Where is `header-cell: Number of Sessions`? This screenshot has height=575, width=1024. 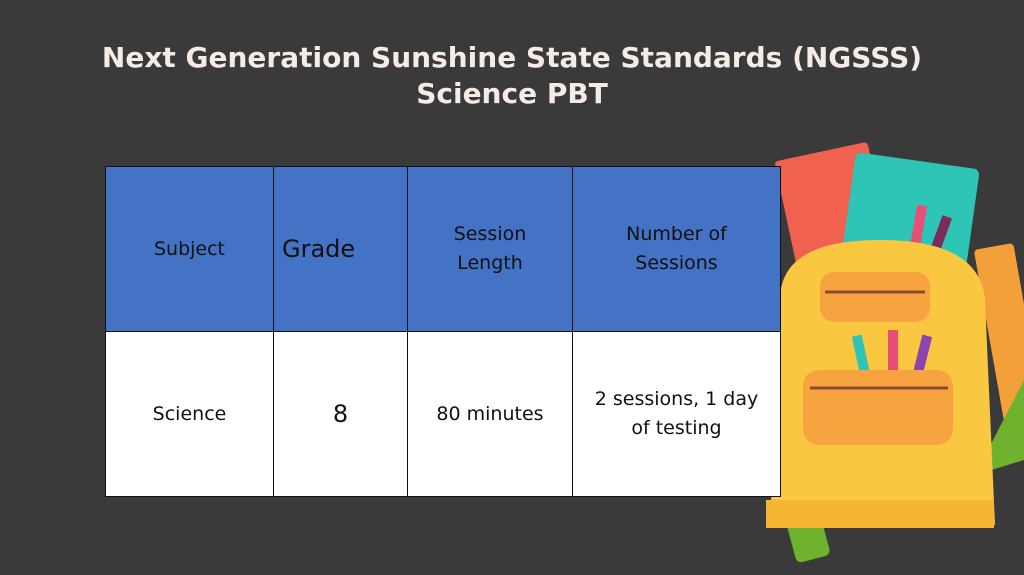
header-cell: Number of Sessions is located at coordinates (676, 249).